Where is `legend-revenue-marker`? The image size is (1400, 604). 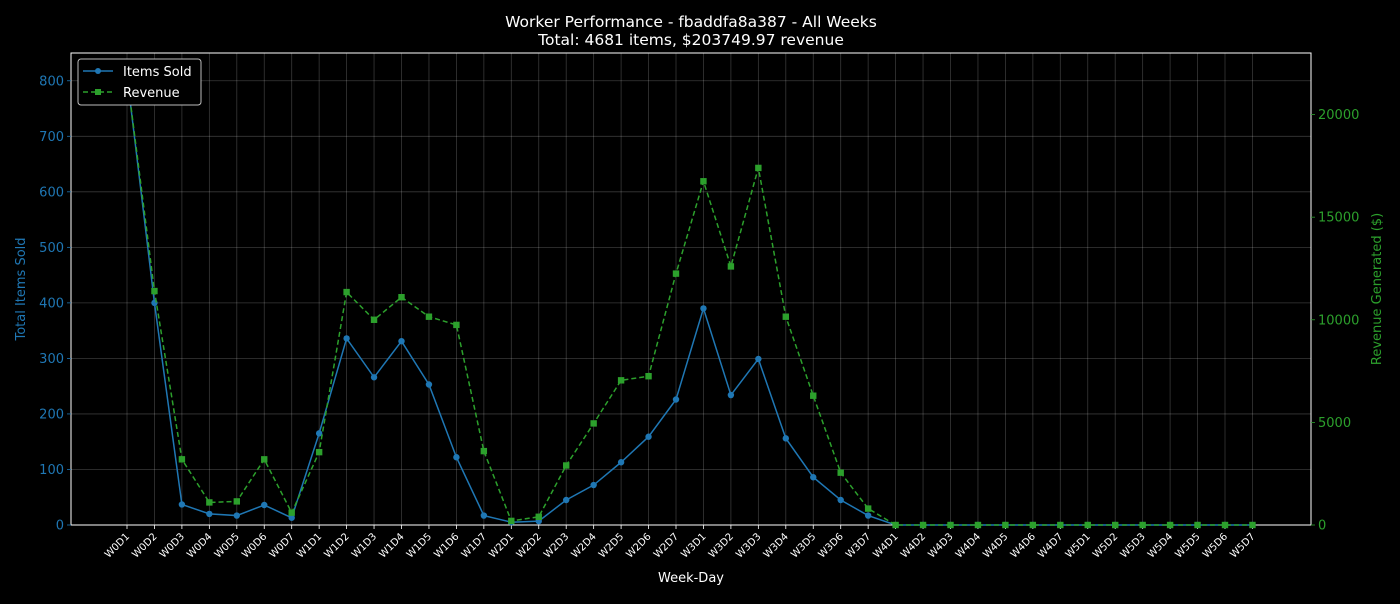
legend-revenue-marker is located at coordinates (98, 92).